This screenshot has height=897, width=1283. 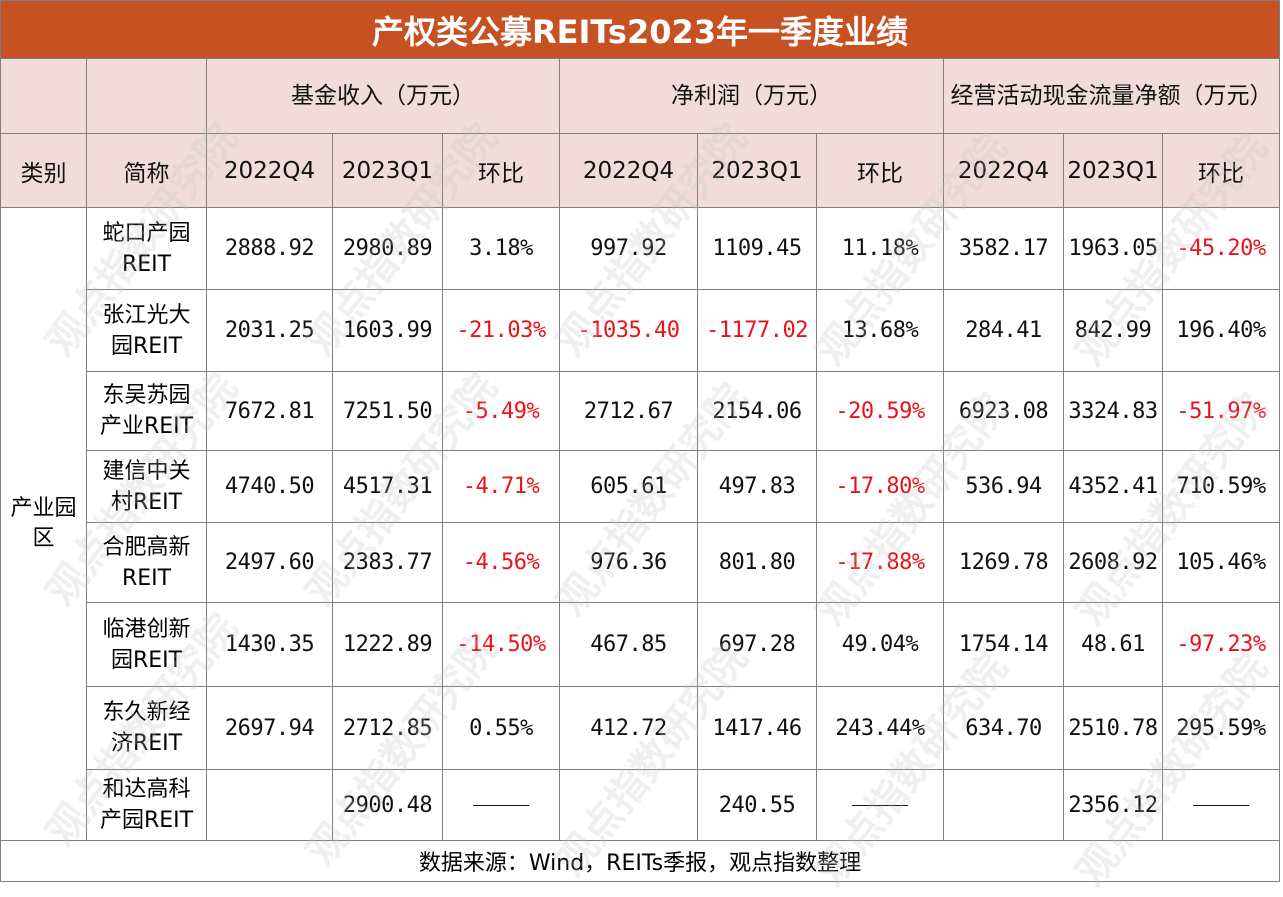 What do you see at coordinates (1003, 728) in the screenshot?
I see `cf-q4-cell: 634.70` at bounding box center [1003, 728].